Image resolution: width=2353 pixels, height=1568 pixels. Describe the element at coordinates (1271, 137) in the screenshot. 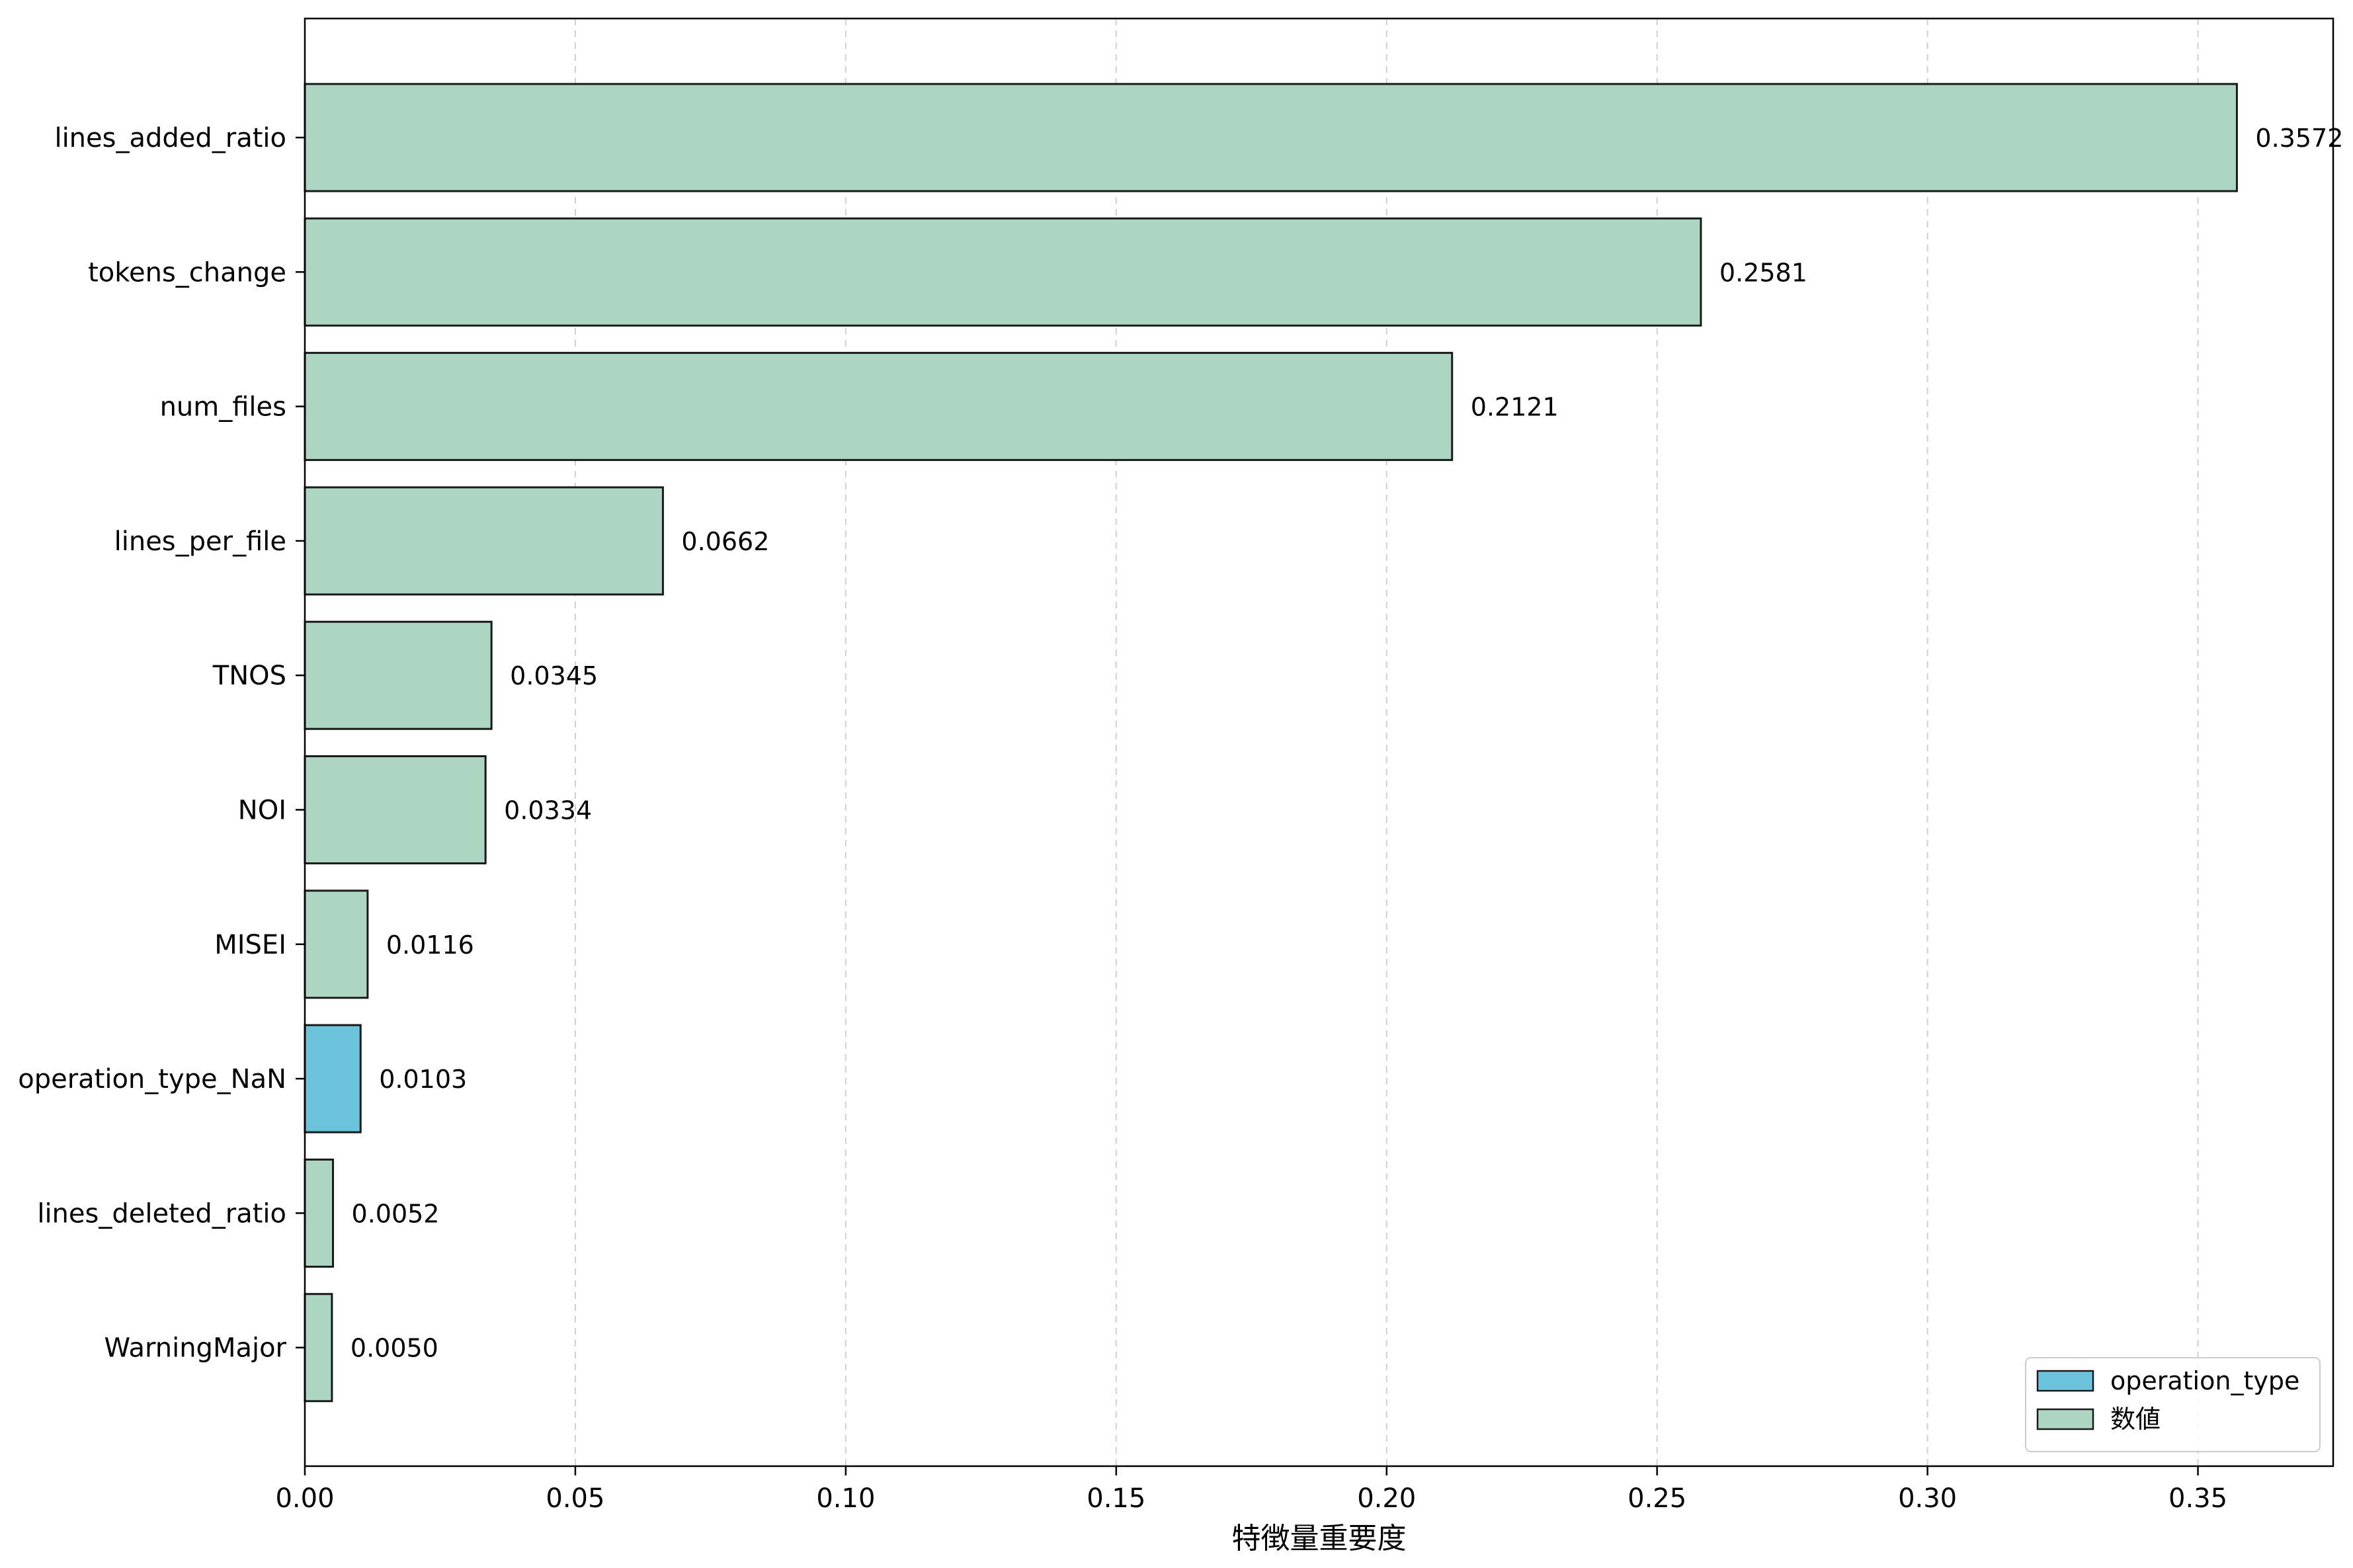

I see `bar-lines_added_ratio` at that location.